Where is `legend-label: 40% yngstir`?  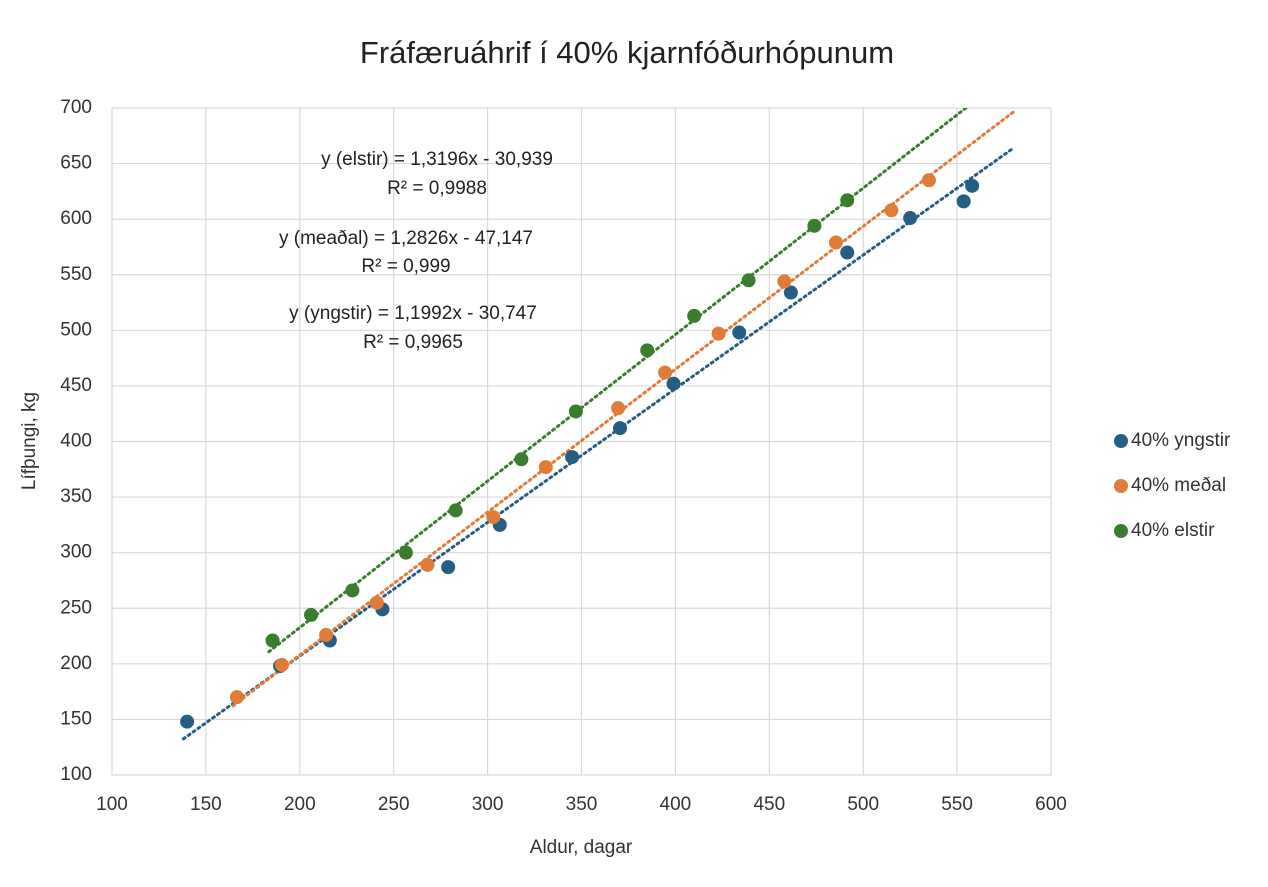 legend-label: 40% yngstir is located at coordinates (1181, 440).